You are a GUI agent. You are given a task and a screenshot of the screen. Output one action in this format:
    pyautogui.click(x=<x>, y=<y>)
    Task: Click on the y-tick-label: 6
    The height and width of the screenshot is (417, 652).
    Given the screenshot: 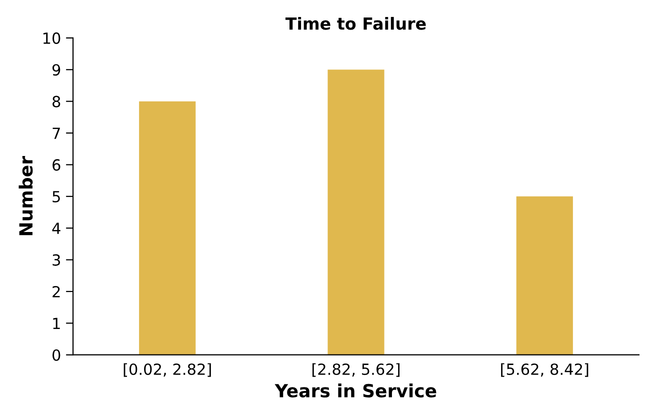 What is the action you would take?
    pyautogui.click(x=56, y=165)
    